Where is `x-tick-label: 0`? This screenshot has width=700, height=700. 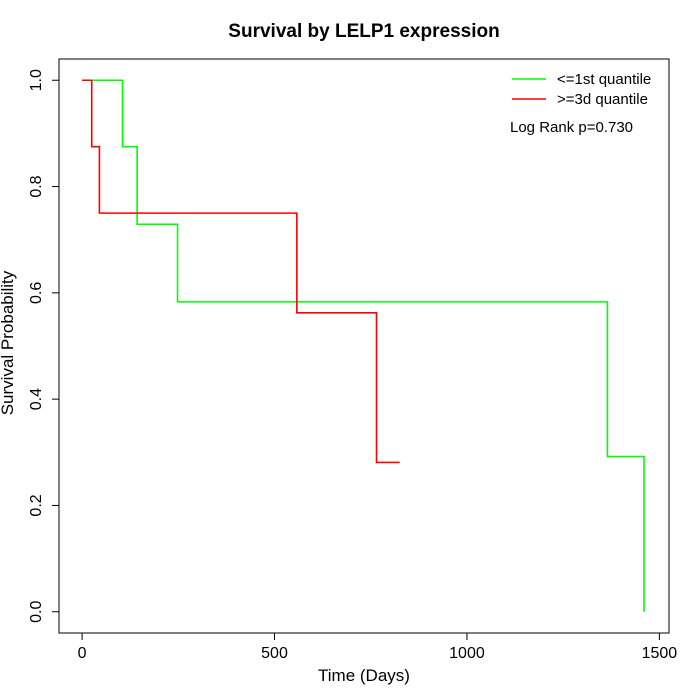
x-tick-label: 0 is located at coordinates (82, 653).